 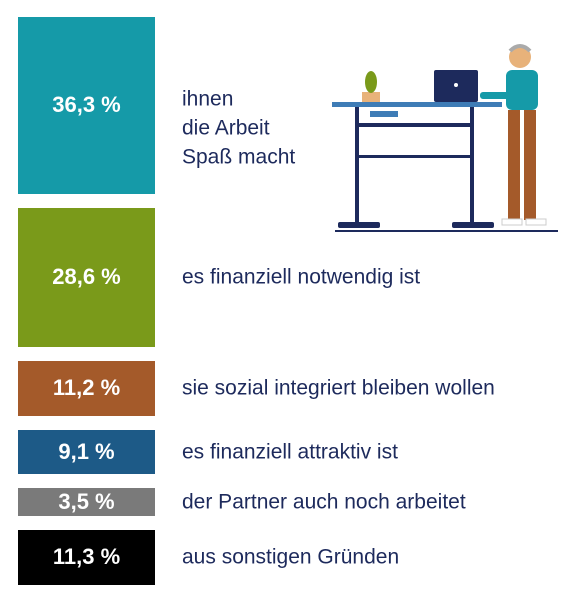 I want to click on value-label: 36,3 %, so click(x=86, y=105).